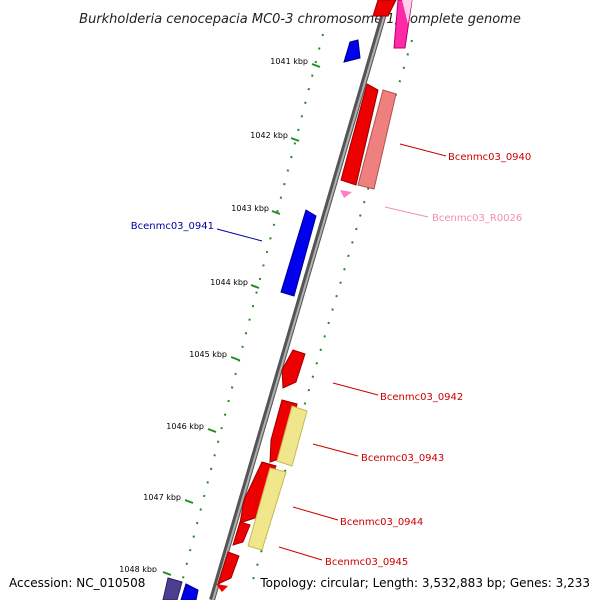 This screenshot has width=600, height=600. Describe the element at coordinates (477, 218) in the screenshot. I see `gene-label: Bcenmc03_R0026` at that location.